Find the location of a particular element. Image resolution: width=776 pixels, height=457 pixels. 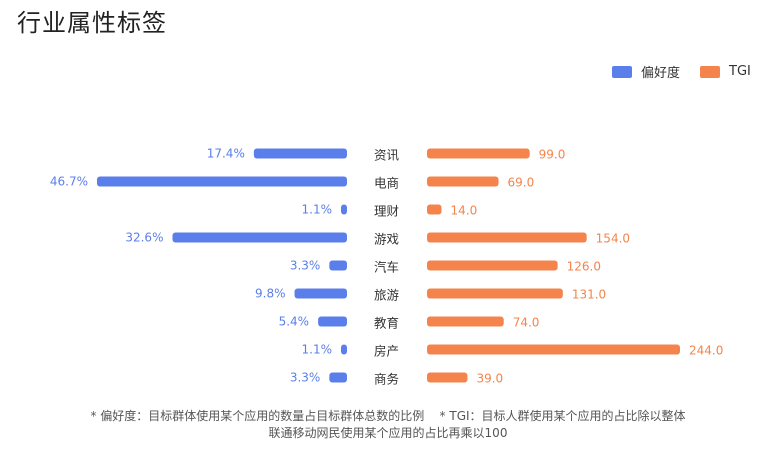

tgi-value-label: 126.0 is located at coordinates (584, 267).